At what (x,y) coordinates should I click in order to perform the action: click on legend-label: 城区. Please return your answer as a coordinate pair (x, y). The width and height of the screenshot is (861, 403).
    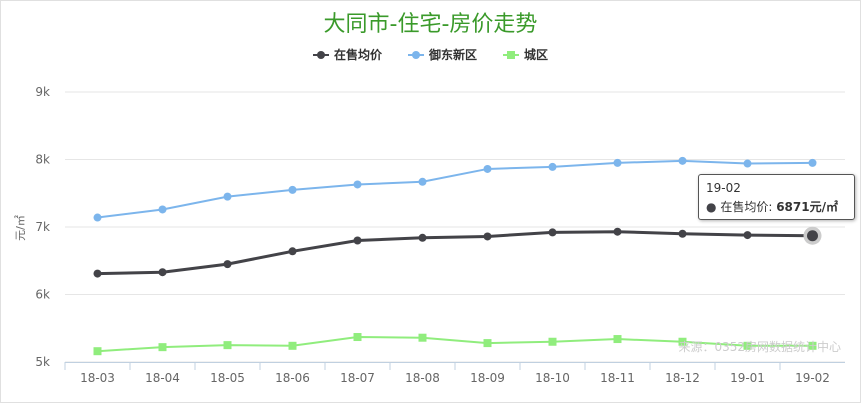
    Looking at the image, I should click on (536, 55).